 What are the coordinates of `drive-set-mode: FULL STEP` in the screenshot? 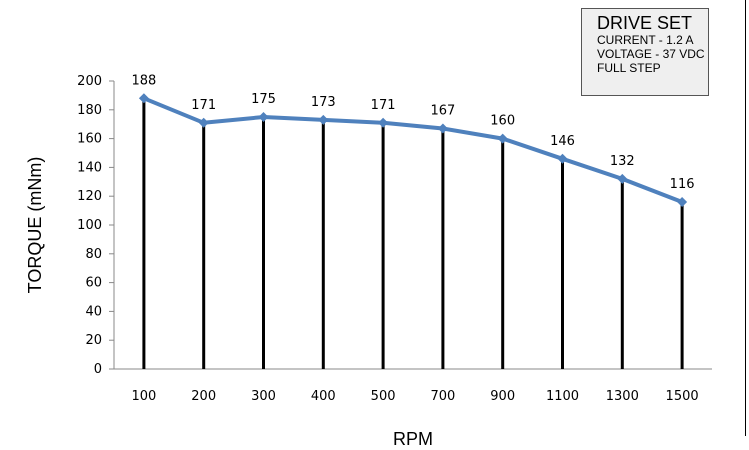 It's located at (629, 68).